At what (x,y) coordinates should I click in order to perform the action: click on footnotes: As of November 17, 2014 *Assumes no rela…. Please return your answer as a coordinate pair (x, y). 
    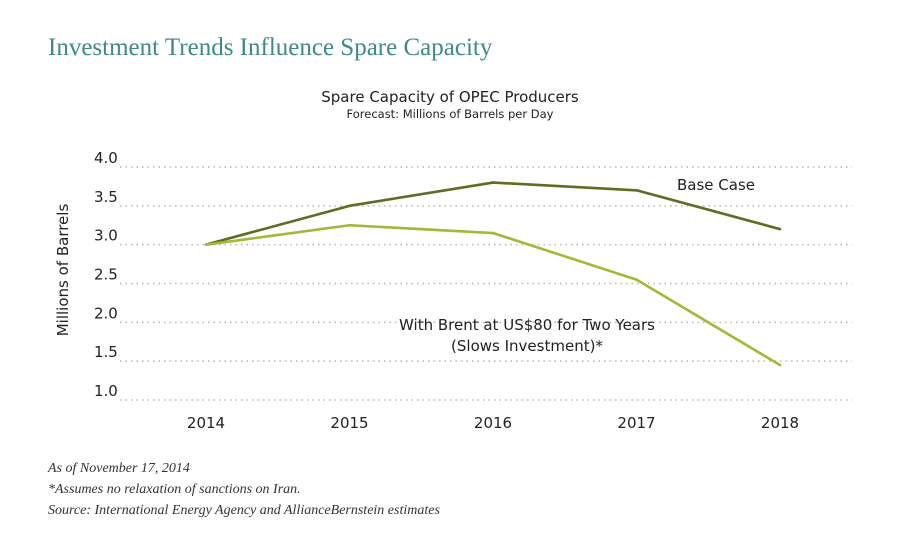
    Looking at the image, I should click on (244, 489).